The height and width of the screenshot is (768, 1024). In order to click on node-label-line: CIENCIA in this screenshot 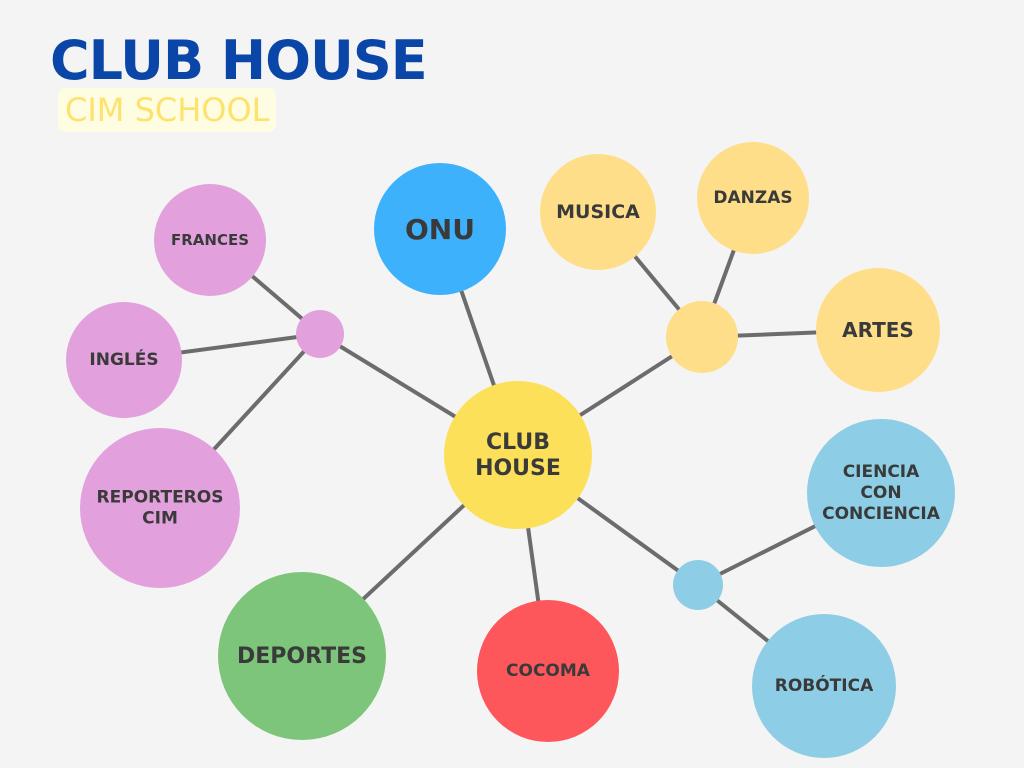, I will do `click(881, 472)`.